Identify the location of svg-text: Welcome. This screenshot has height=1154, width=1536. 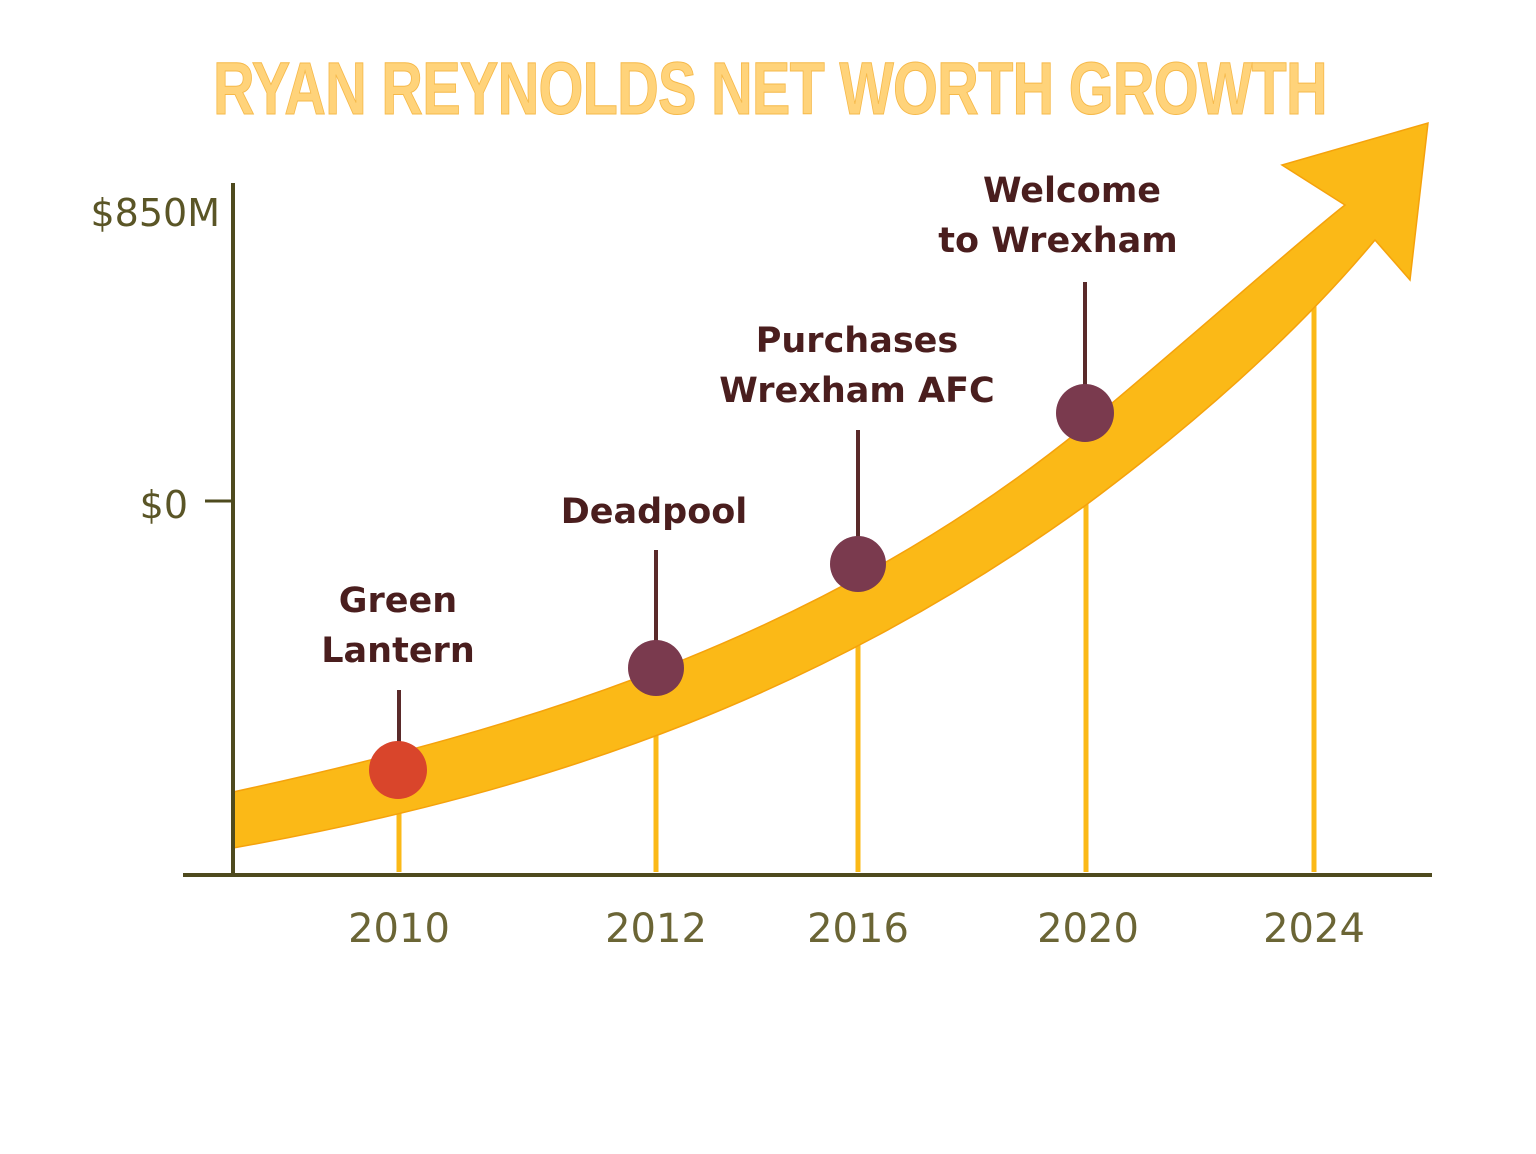
(1072, 191).